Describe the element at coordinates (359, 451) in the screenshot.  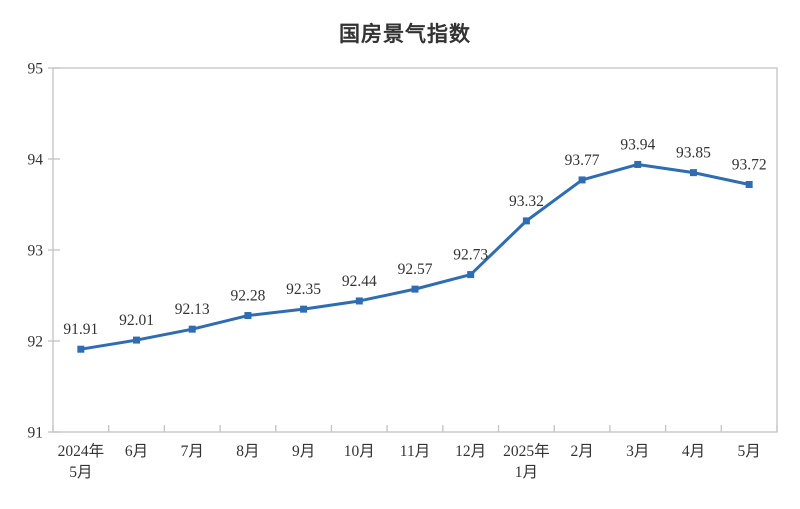
I see `x-axis-label: 10月` at that location.